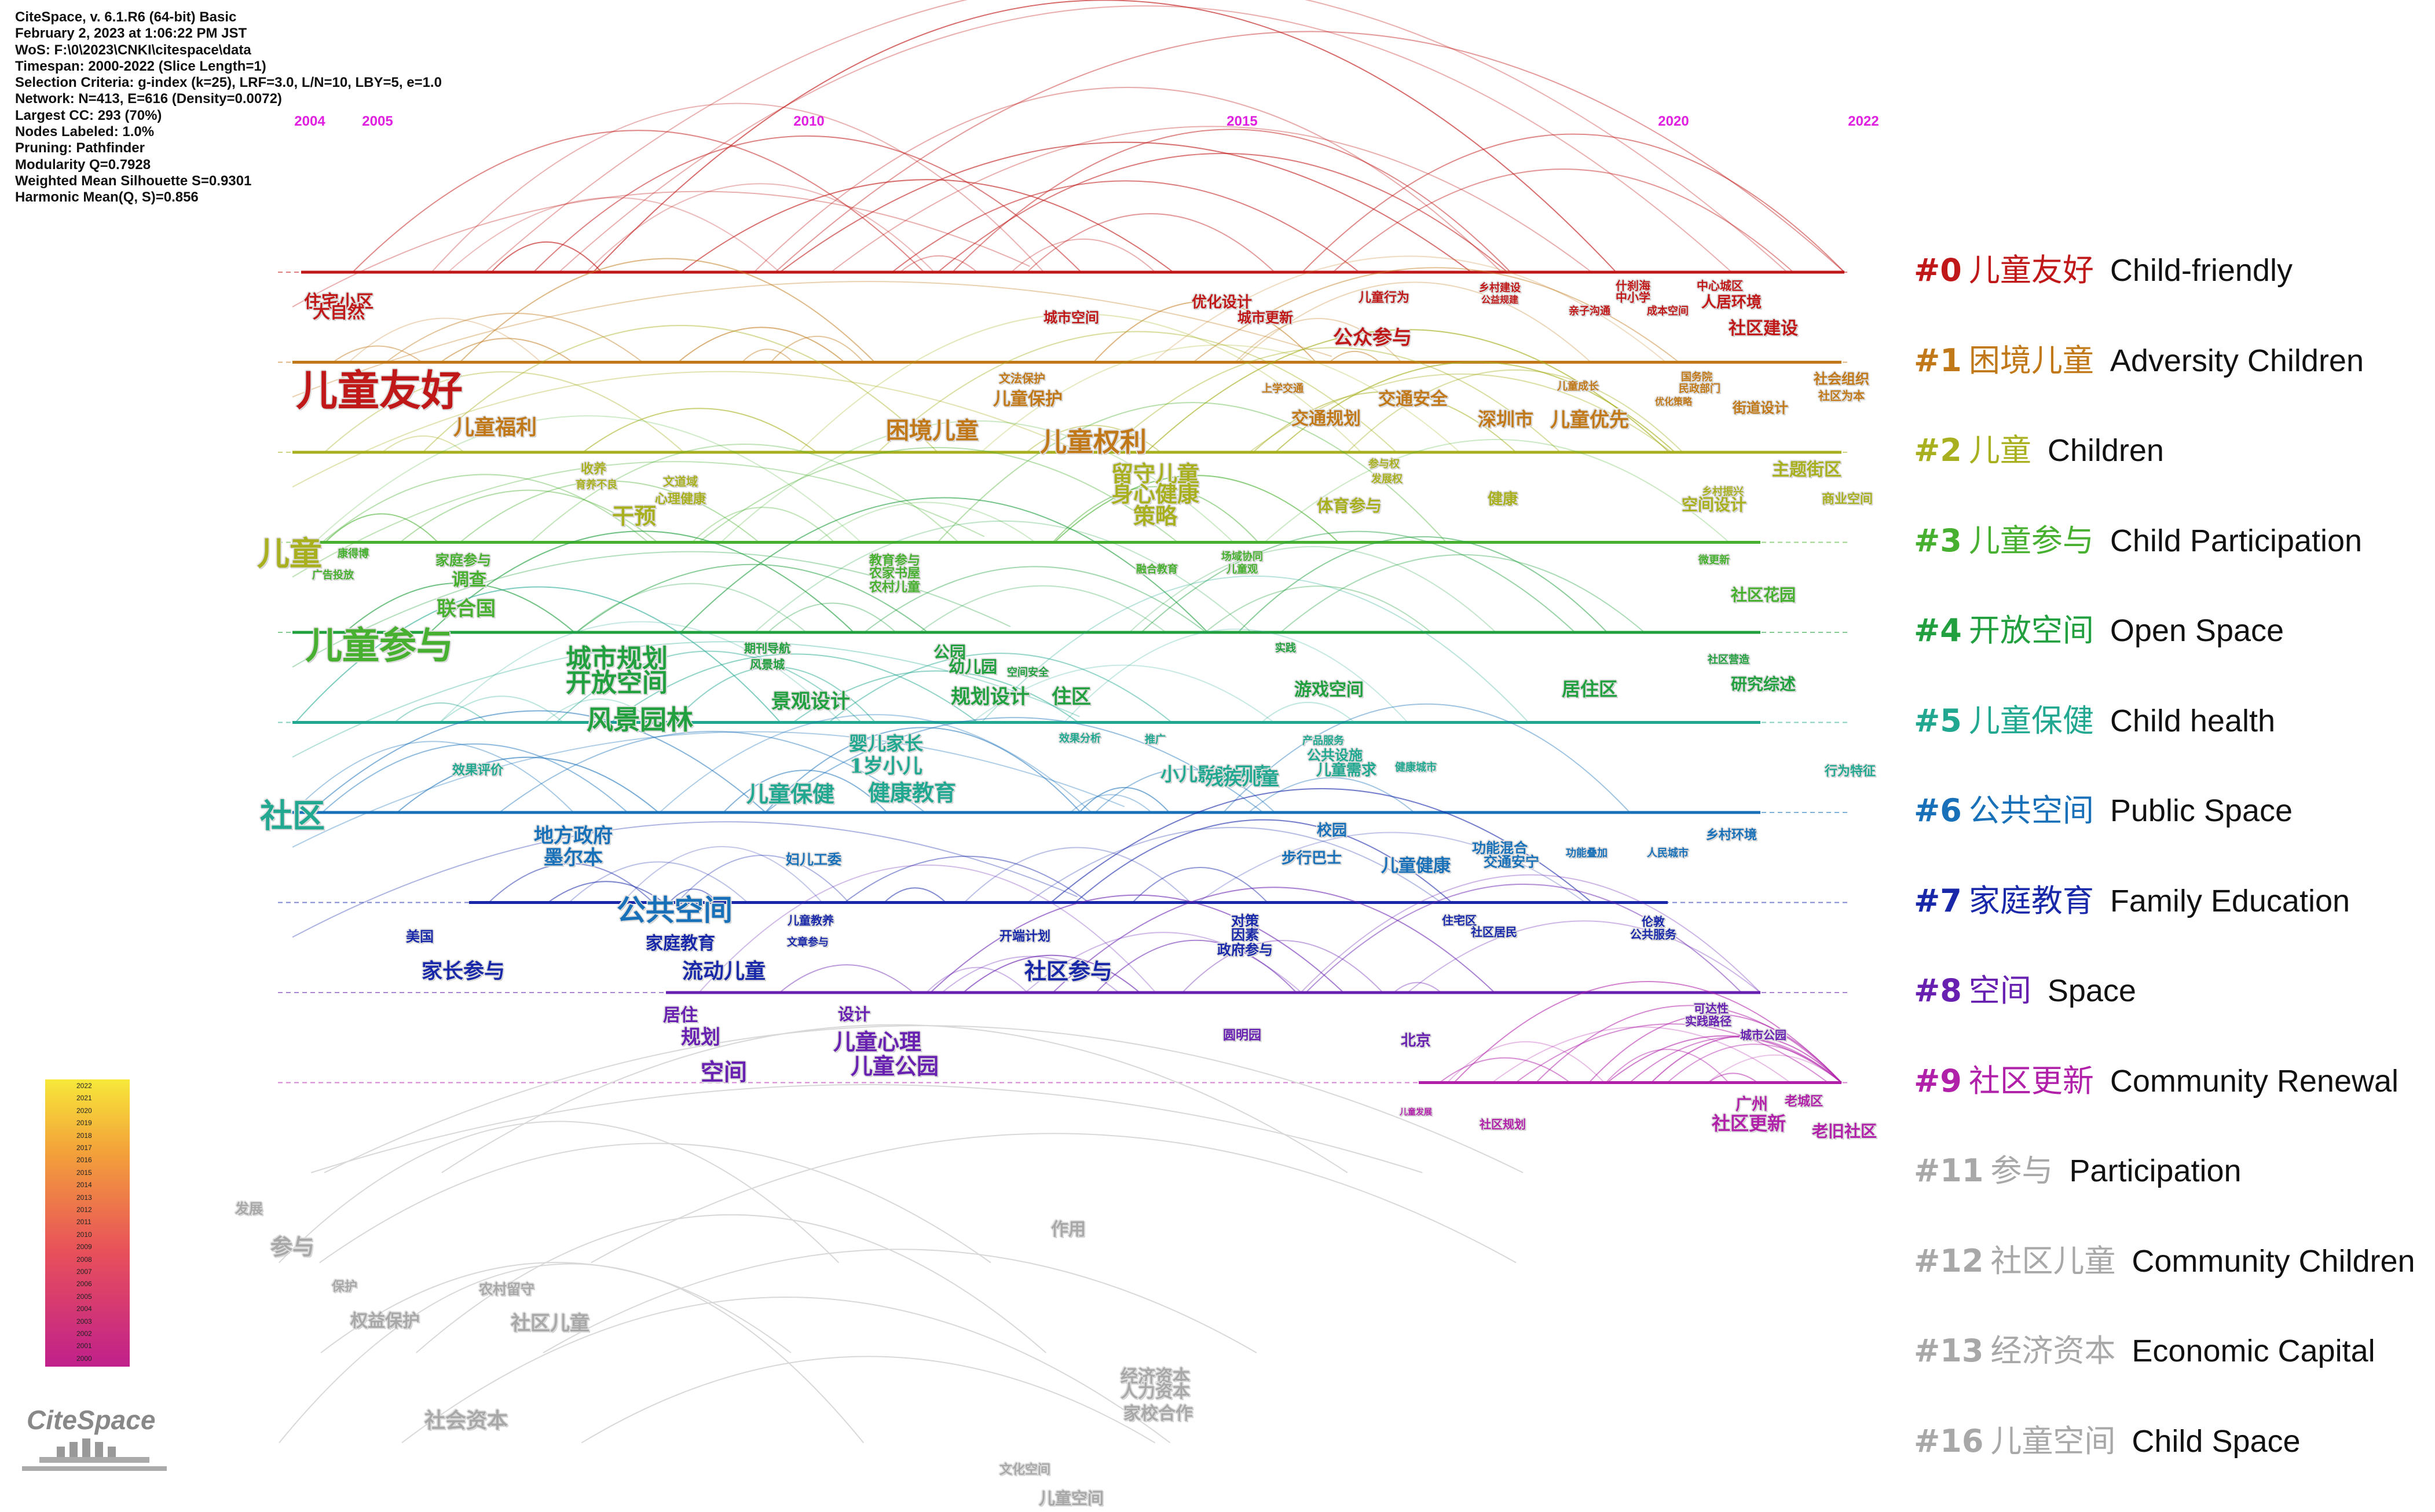  What do you see at coordinates (1587, 853) in the screenshot?
I see `keyword-node-label: 功能叠加` at bounding box center [1587, 853].